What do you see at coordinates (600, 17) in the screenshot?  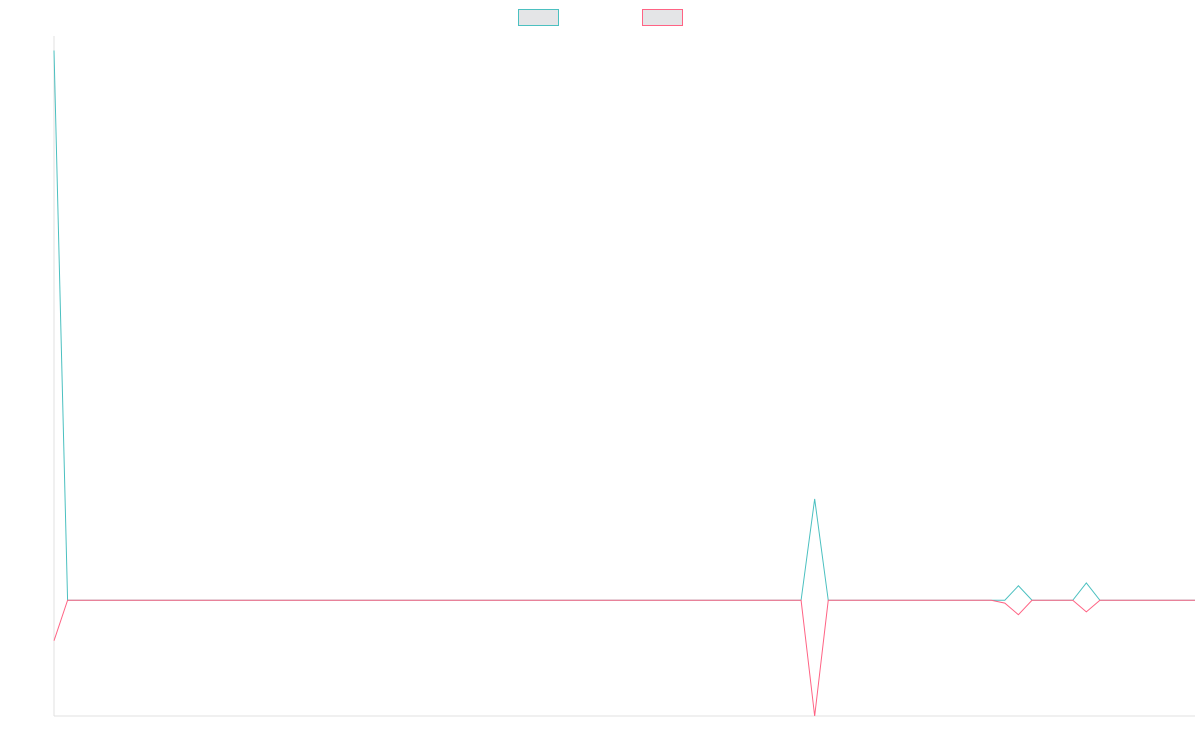 I see `legend` at bounding box center [600, 17].